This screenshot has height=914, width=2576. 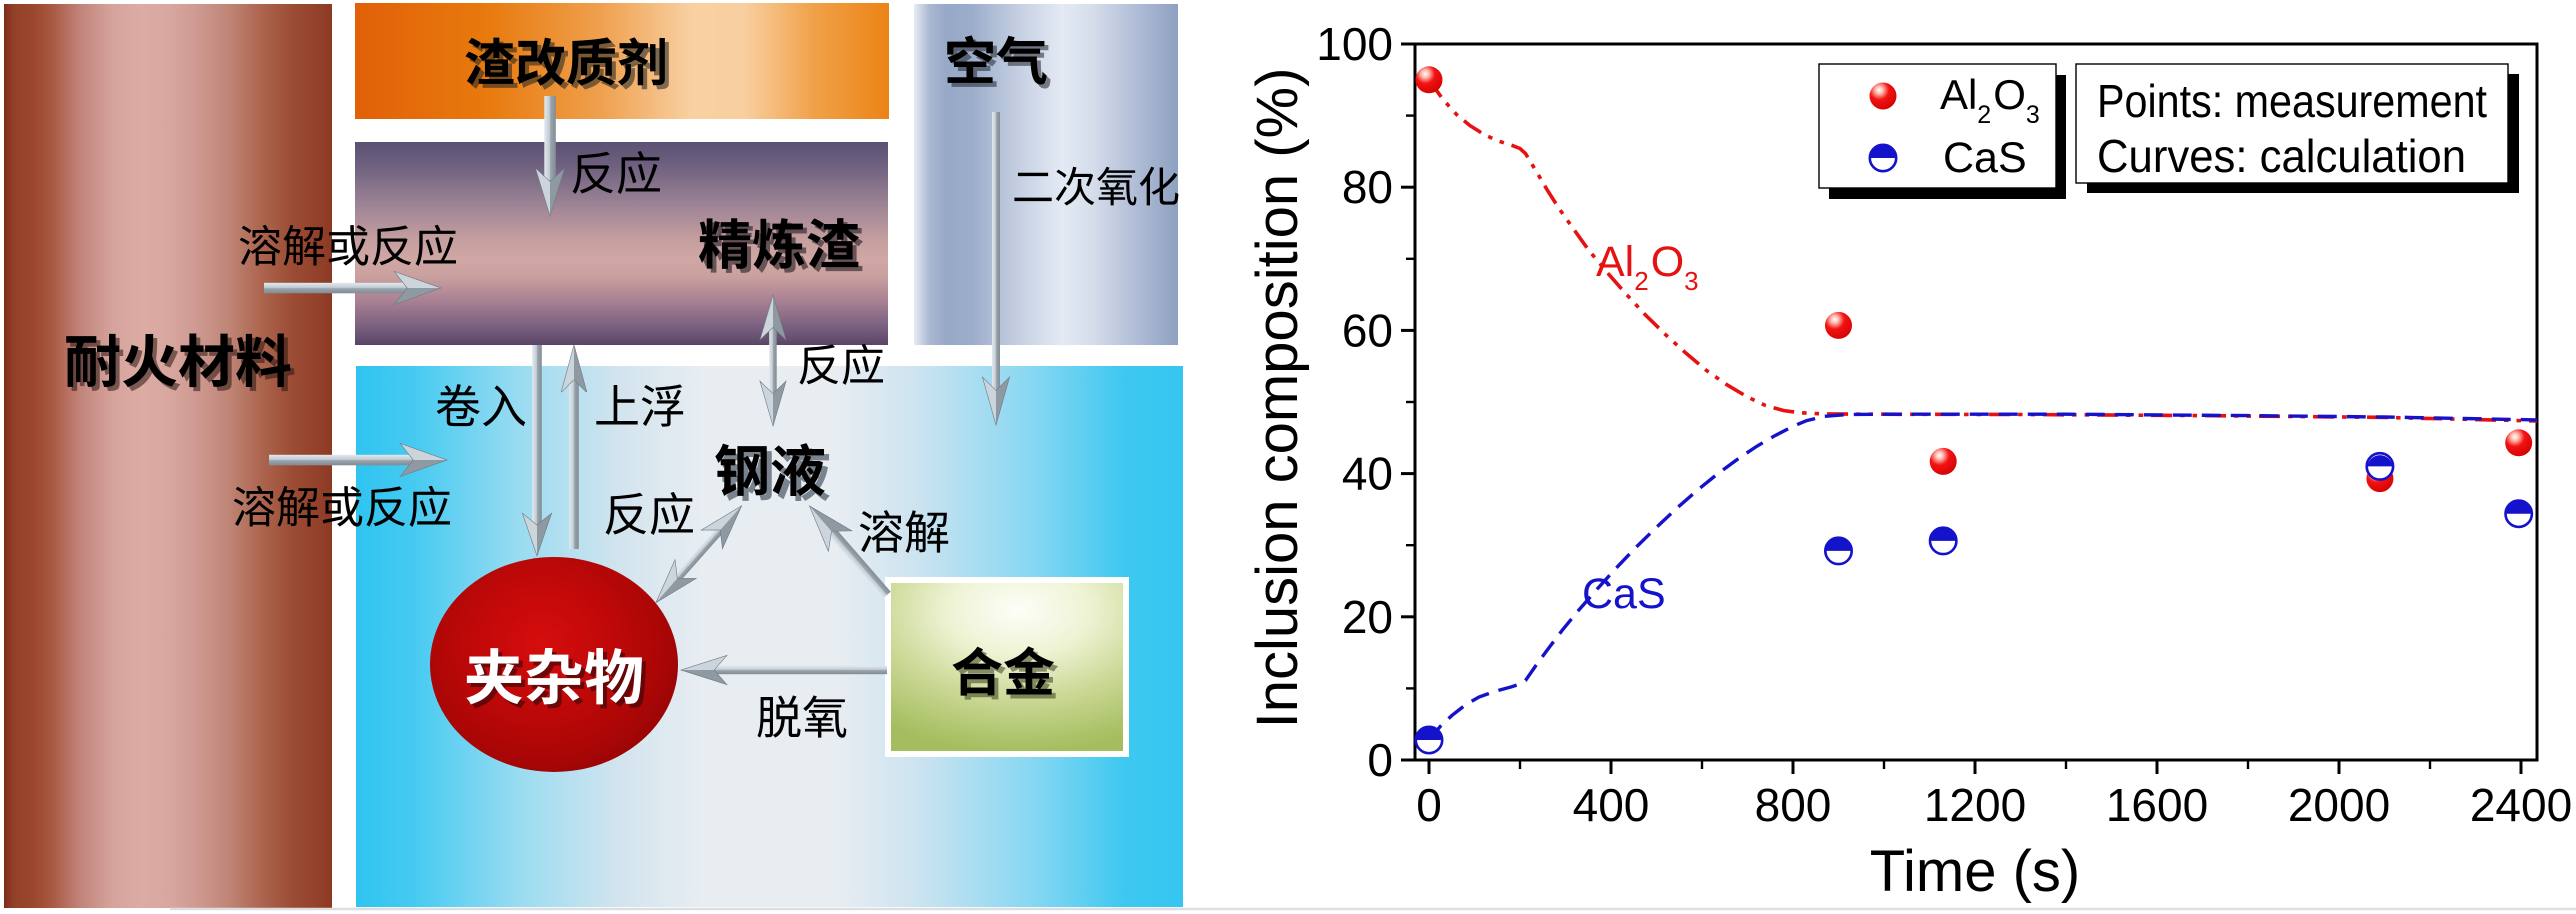 What do you see at coordinates (1367, 617) in the screenshot?
I see `svg-text: 20` at bounding box center [1367, 617].